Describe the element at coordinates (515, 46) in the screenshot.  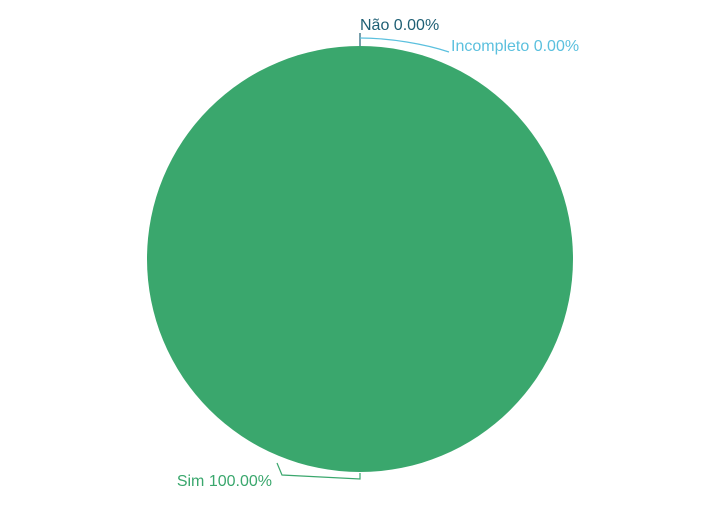
I see `slice-label-incompleto: Incompleto 0.00%` at that location.